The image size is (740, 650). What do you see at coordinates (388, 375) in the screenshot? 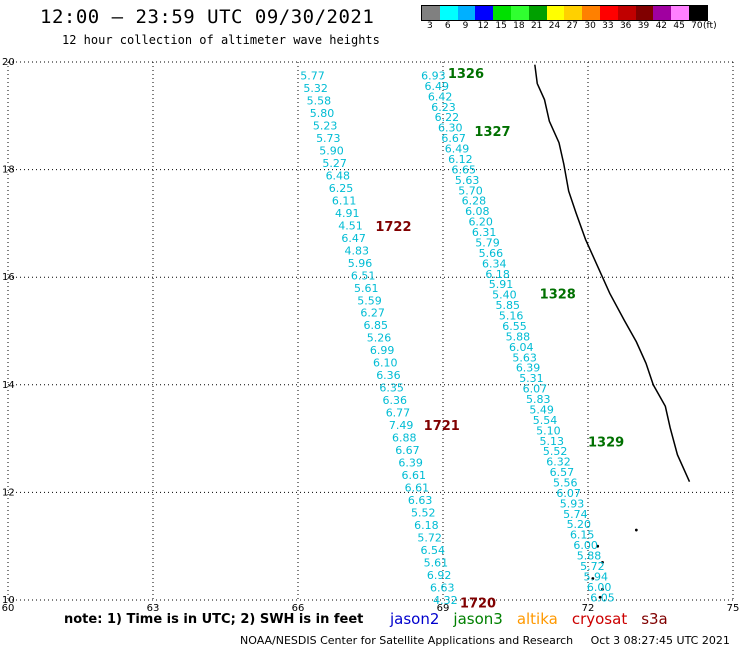
I see `wave-height-value: 6.36` at bounding box center [388, 375].